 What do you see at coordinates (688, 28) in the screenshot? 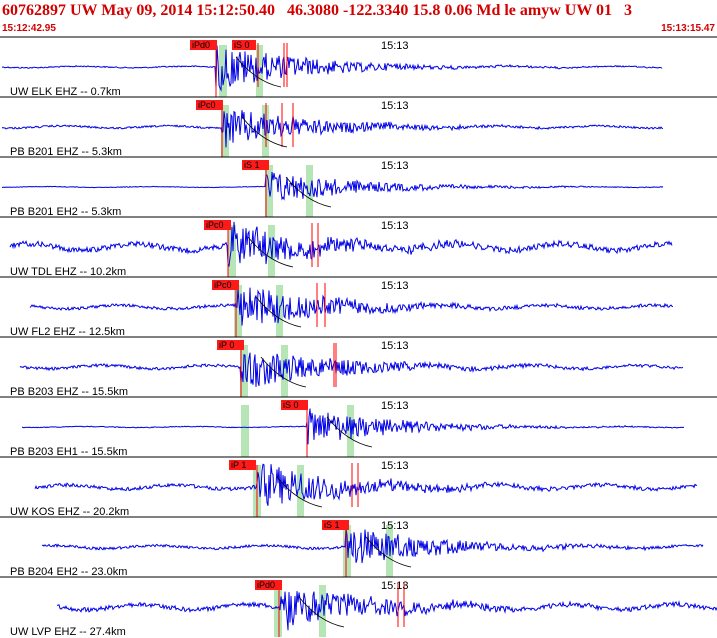
I see `end-time-label: 15:13:15.47` at bounding box center [688, 28].